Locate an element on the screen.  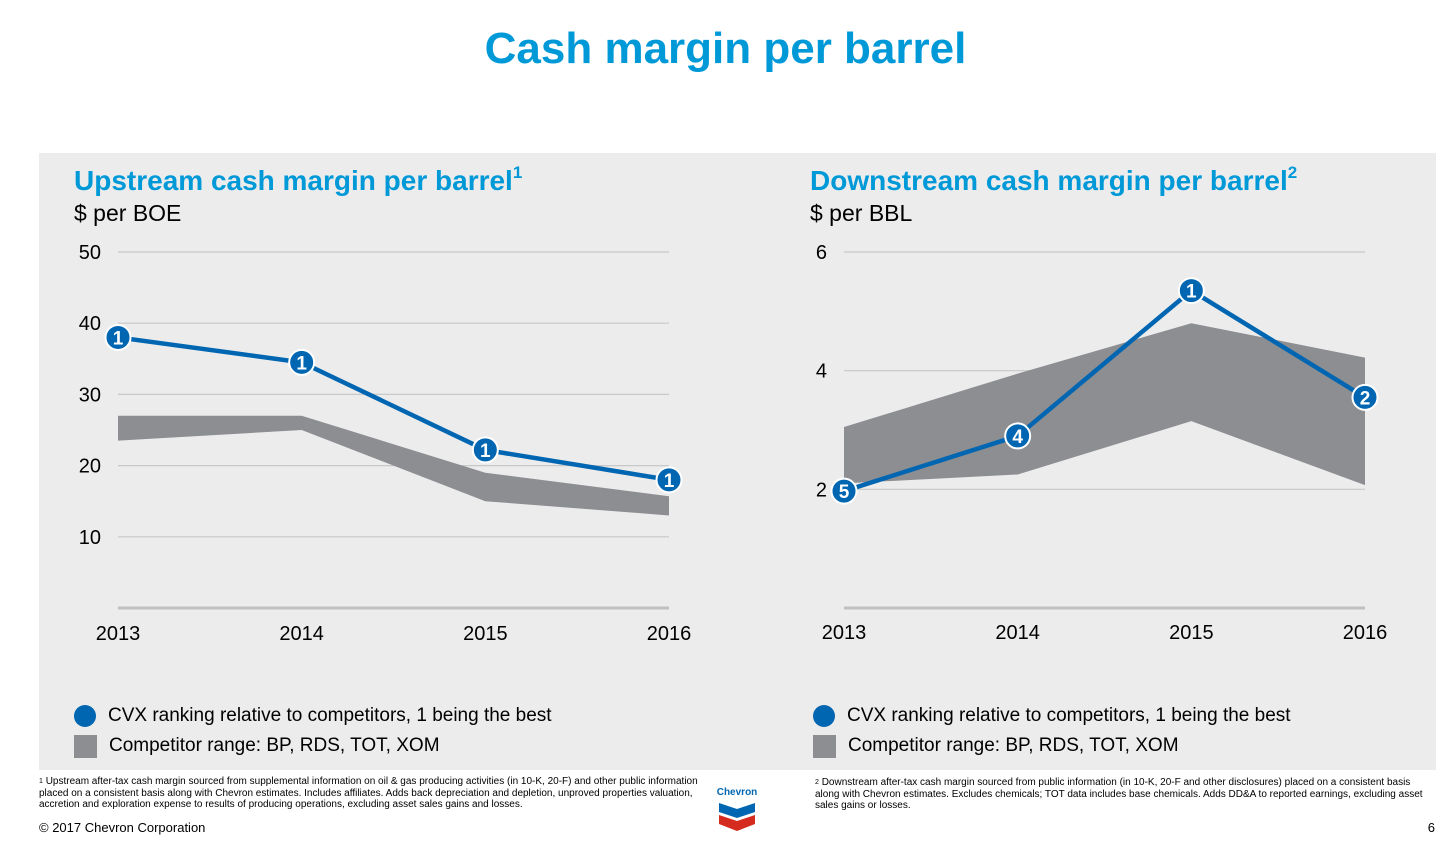
downstream-chart-title: Downstream cash margin per barrel2 is located at coordinates (1054, 180).